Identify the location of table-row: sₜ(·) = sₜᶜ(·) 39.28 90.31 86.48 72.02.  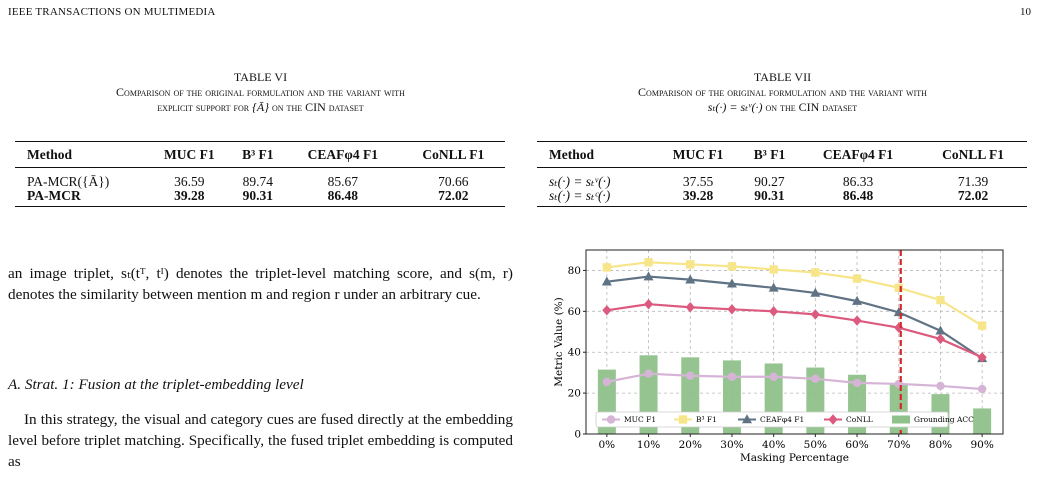
(782, 198).